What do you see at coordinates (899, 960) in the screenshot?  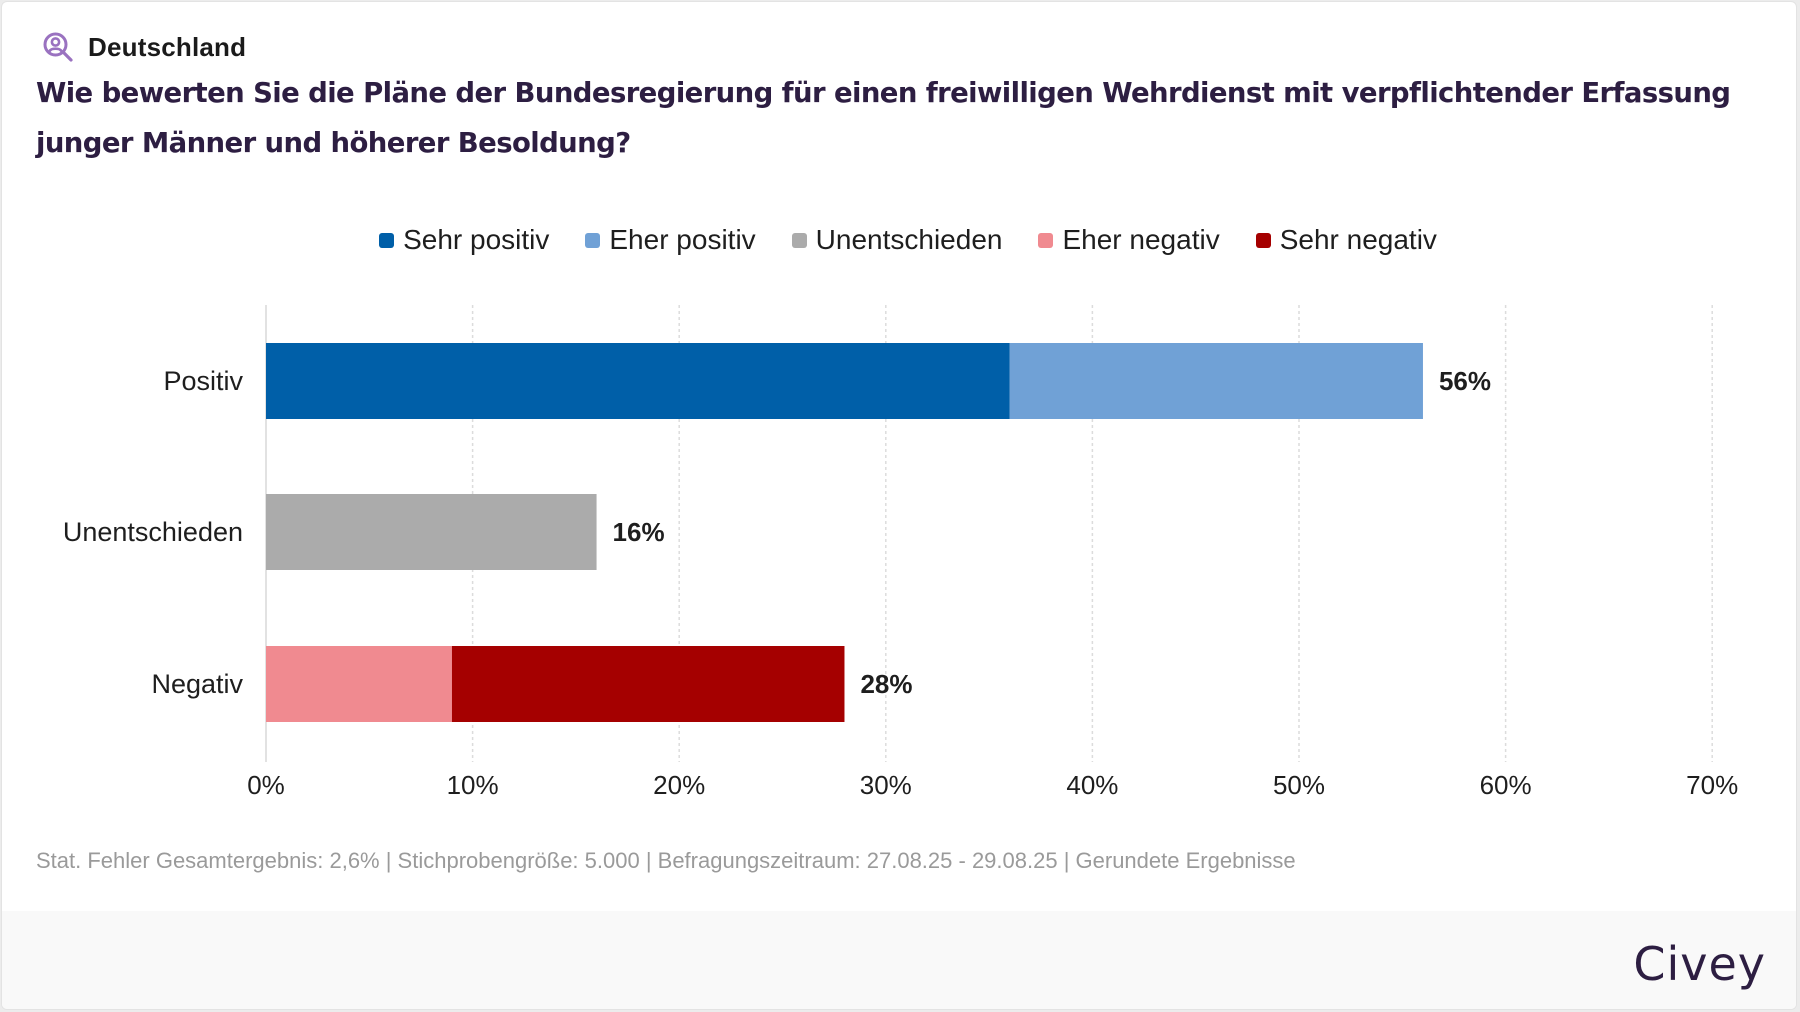 I see `footer-bar: Civey` at bounding box center [899, 960].